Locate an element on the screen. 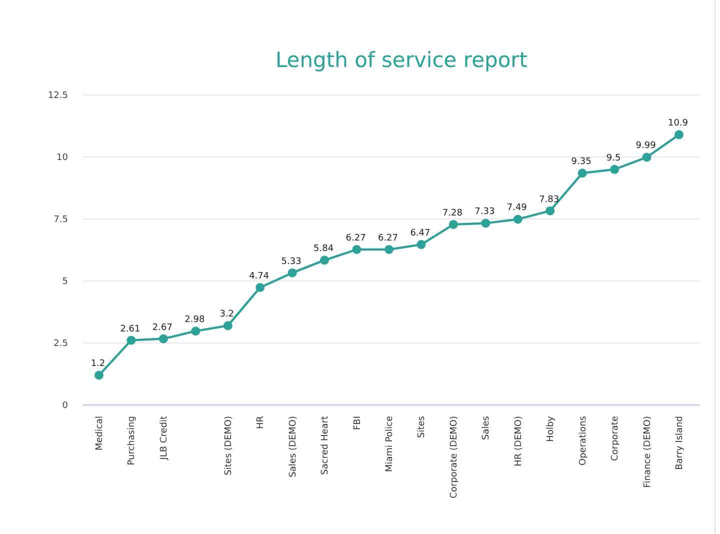 The image size is (720, 534). y-tick-label: 7.5 is located at coordinates (61, 220).